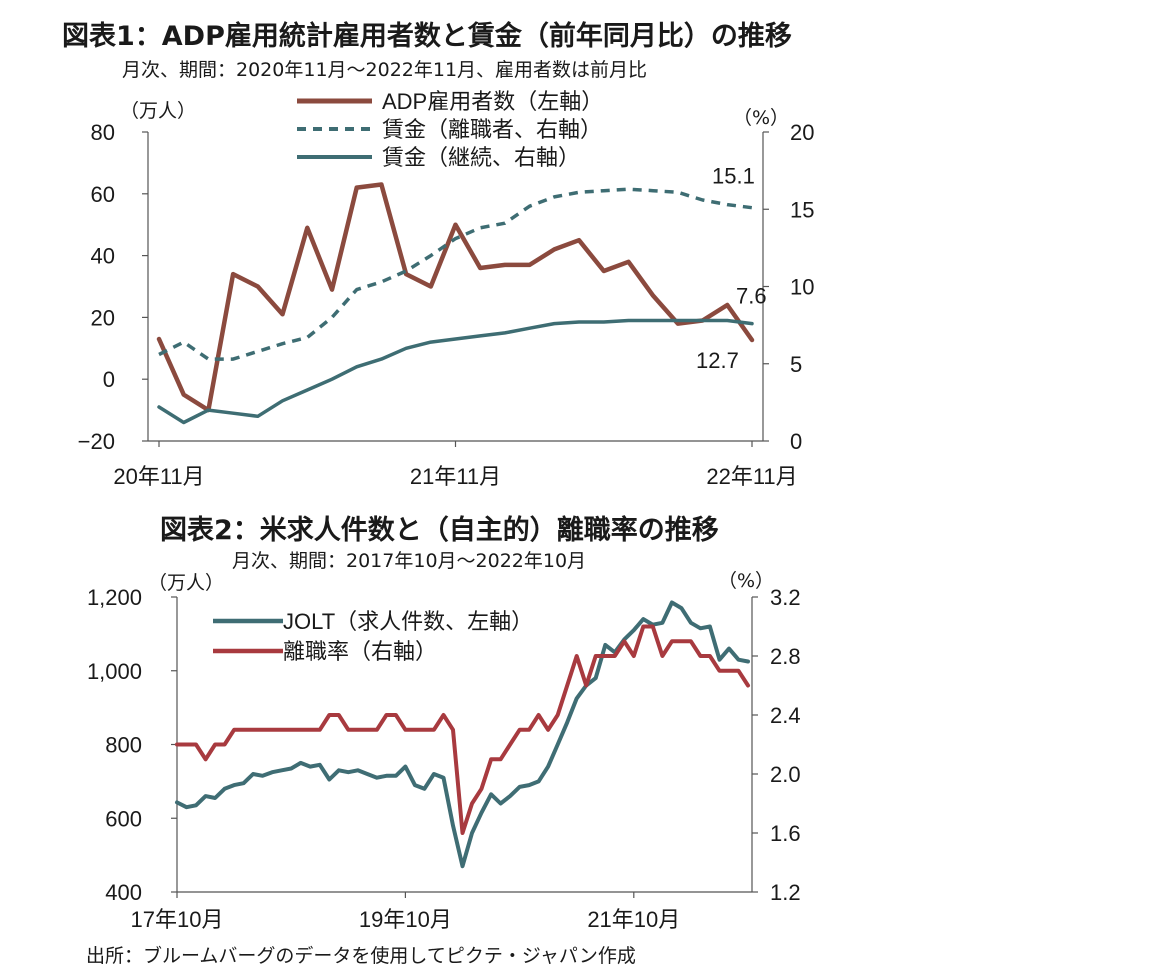 The image size is (1152, 977). Describe the element at coordinates (761, 118) in the screenshot. I see `chart1-right-unit: （%）` at that location.